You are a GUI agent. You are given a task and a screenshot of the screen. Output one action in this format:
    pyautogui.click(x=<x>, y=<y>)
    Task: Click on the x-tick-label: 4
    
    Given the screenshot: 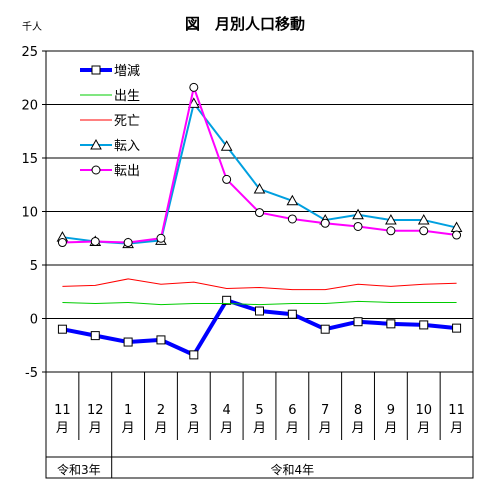 What is the action you would take?
    pyautogui.click(x=227, y=410)
    